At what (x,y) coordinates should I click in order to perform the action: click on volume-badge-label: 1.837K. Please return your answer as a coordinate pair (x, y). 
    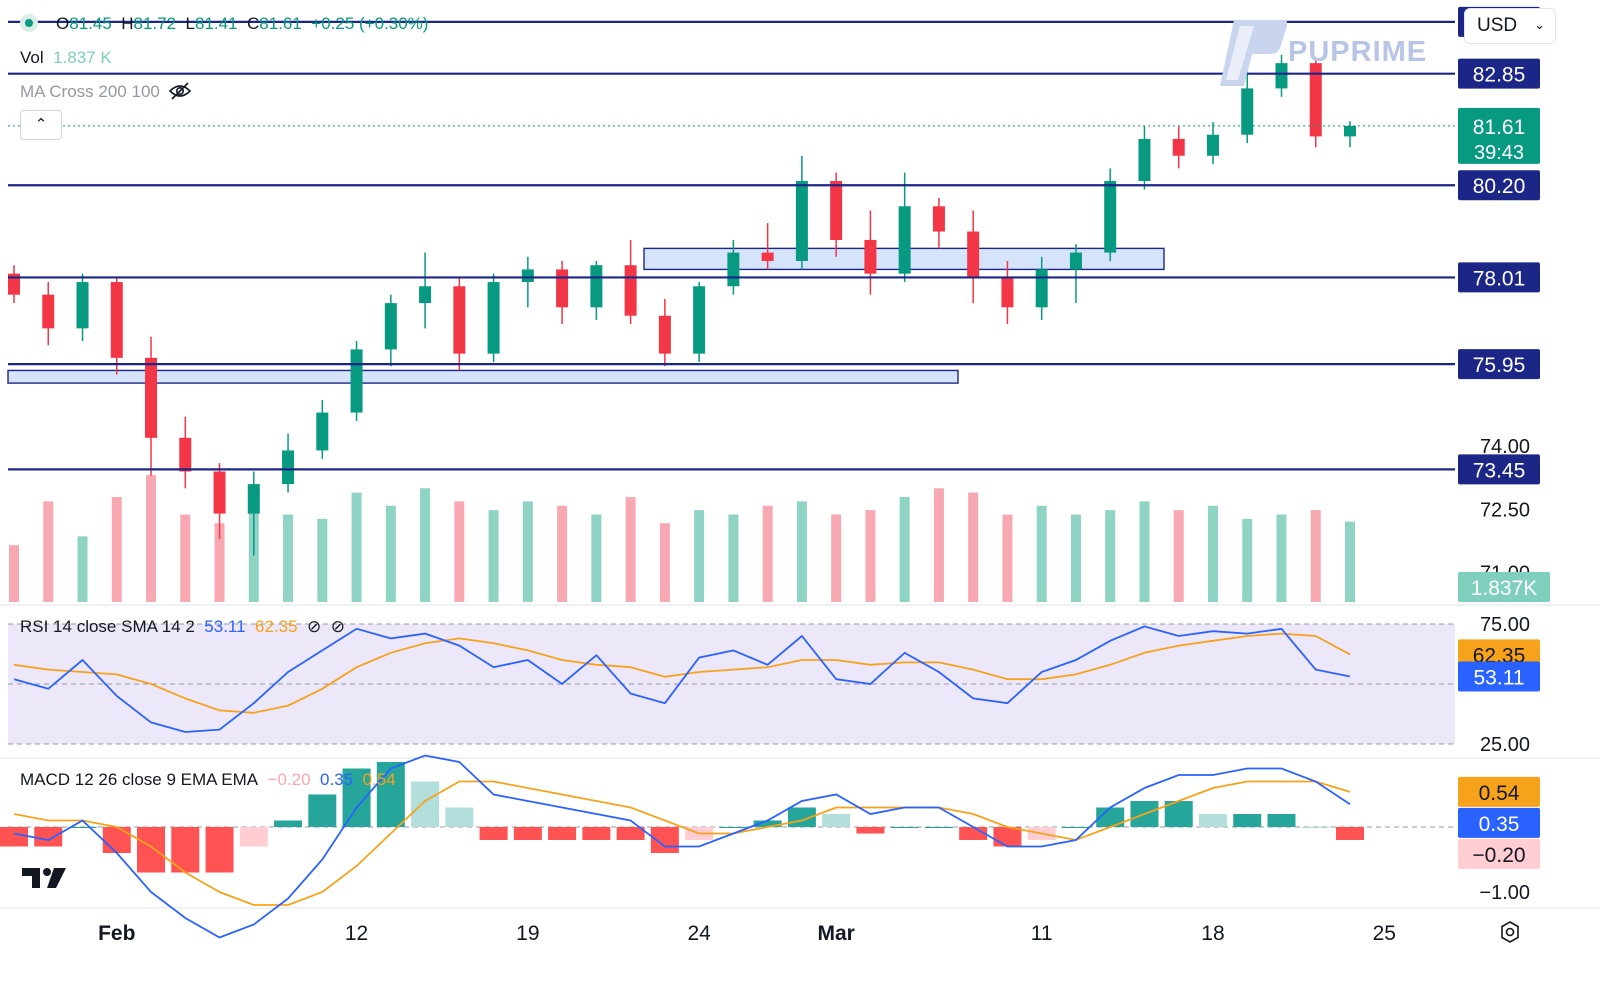
    Looking at the image, I should click on (1504, 588).